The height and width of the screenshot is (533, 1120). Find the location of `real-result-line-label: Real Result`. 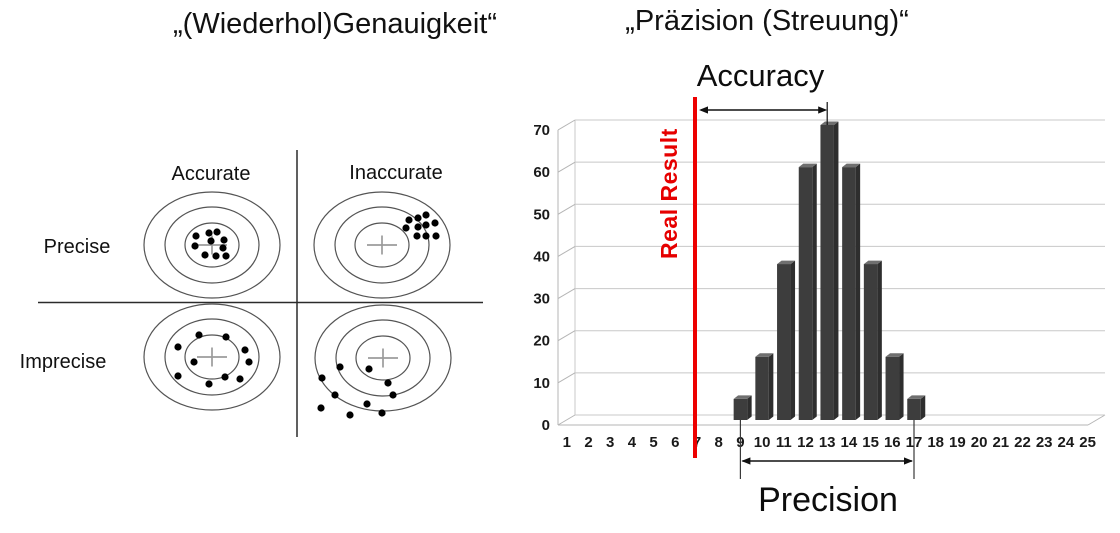

real-result-line-label: Real Result is located at coordinates (669, 193).